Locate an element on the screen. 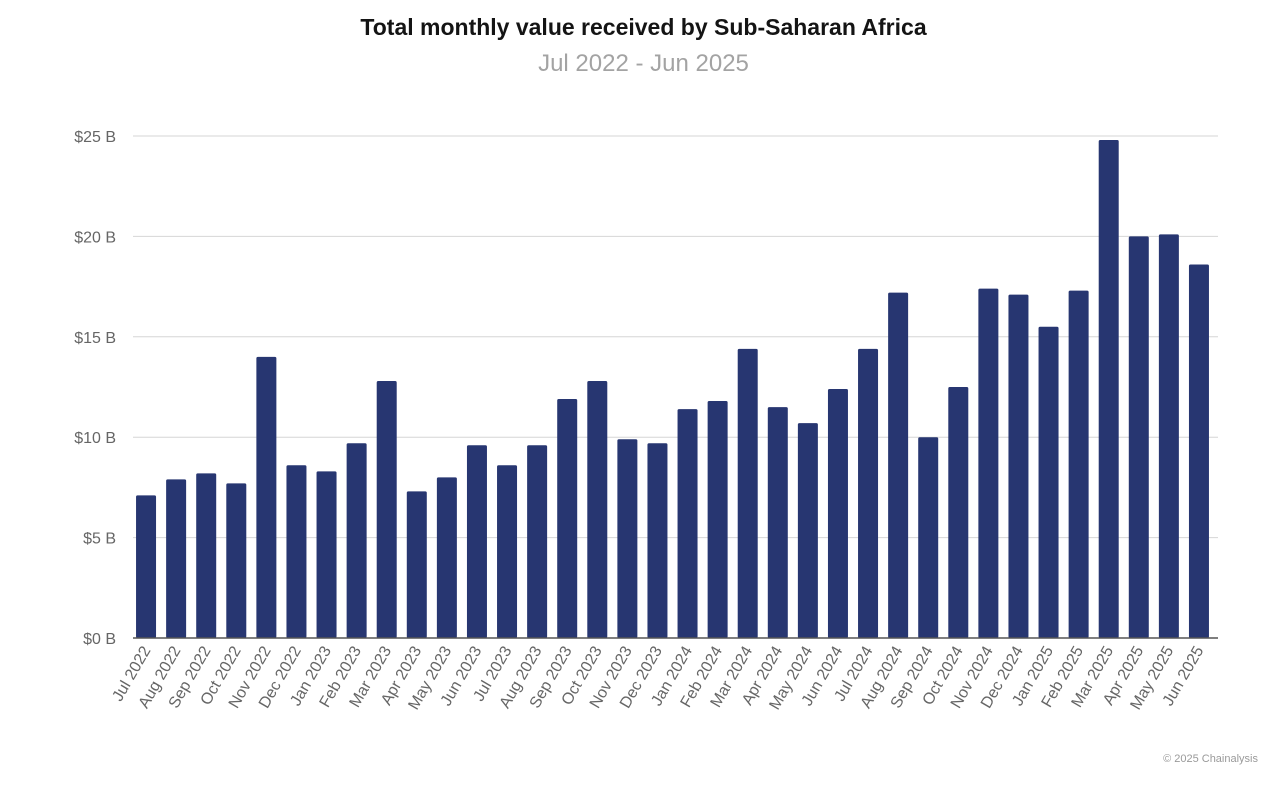 The width and height of the screenshot is (1280, 785). y-tick-label: $0 B is located at coordinates (99, 639).